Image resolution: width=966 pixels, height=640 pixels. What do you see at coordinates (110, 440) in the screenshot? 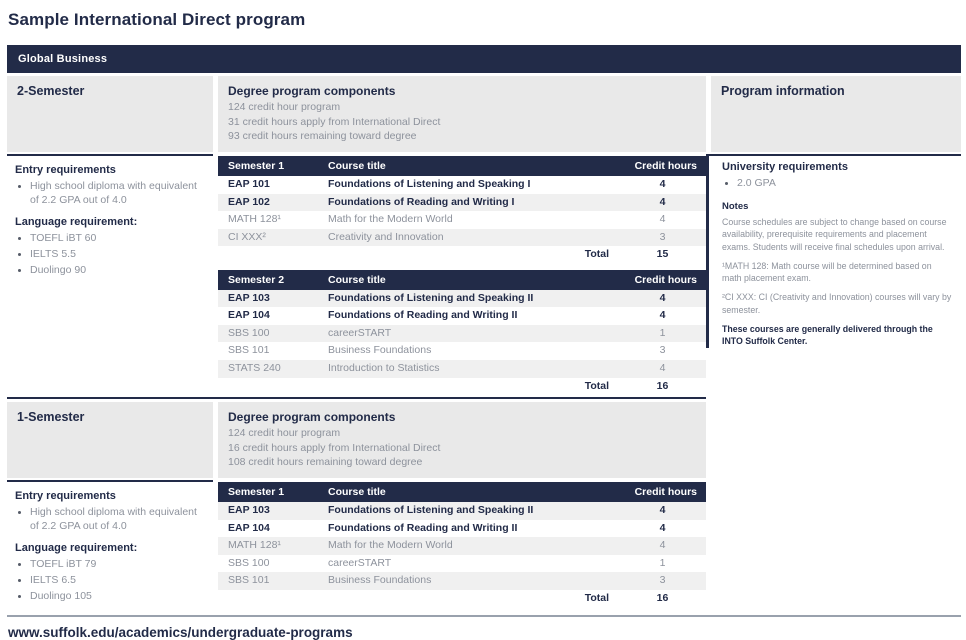
I see `band-cell-semester-count: 1-Semester` at bounding box center [110, 440].